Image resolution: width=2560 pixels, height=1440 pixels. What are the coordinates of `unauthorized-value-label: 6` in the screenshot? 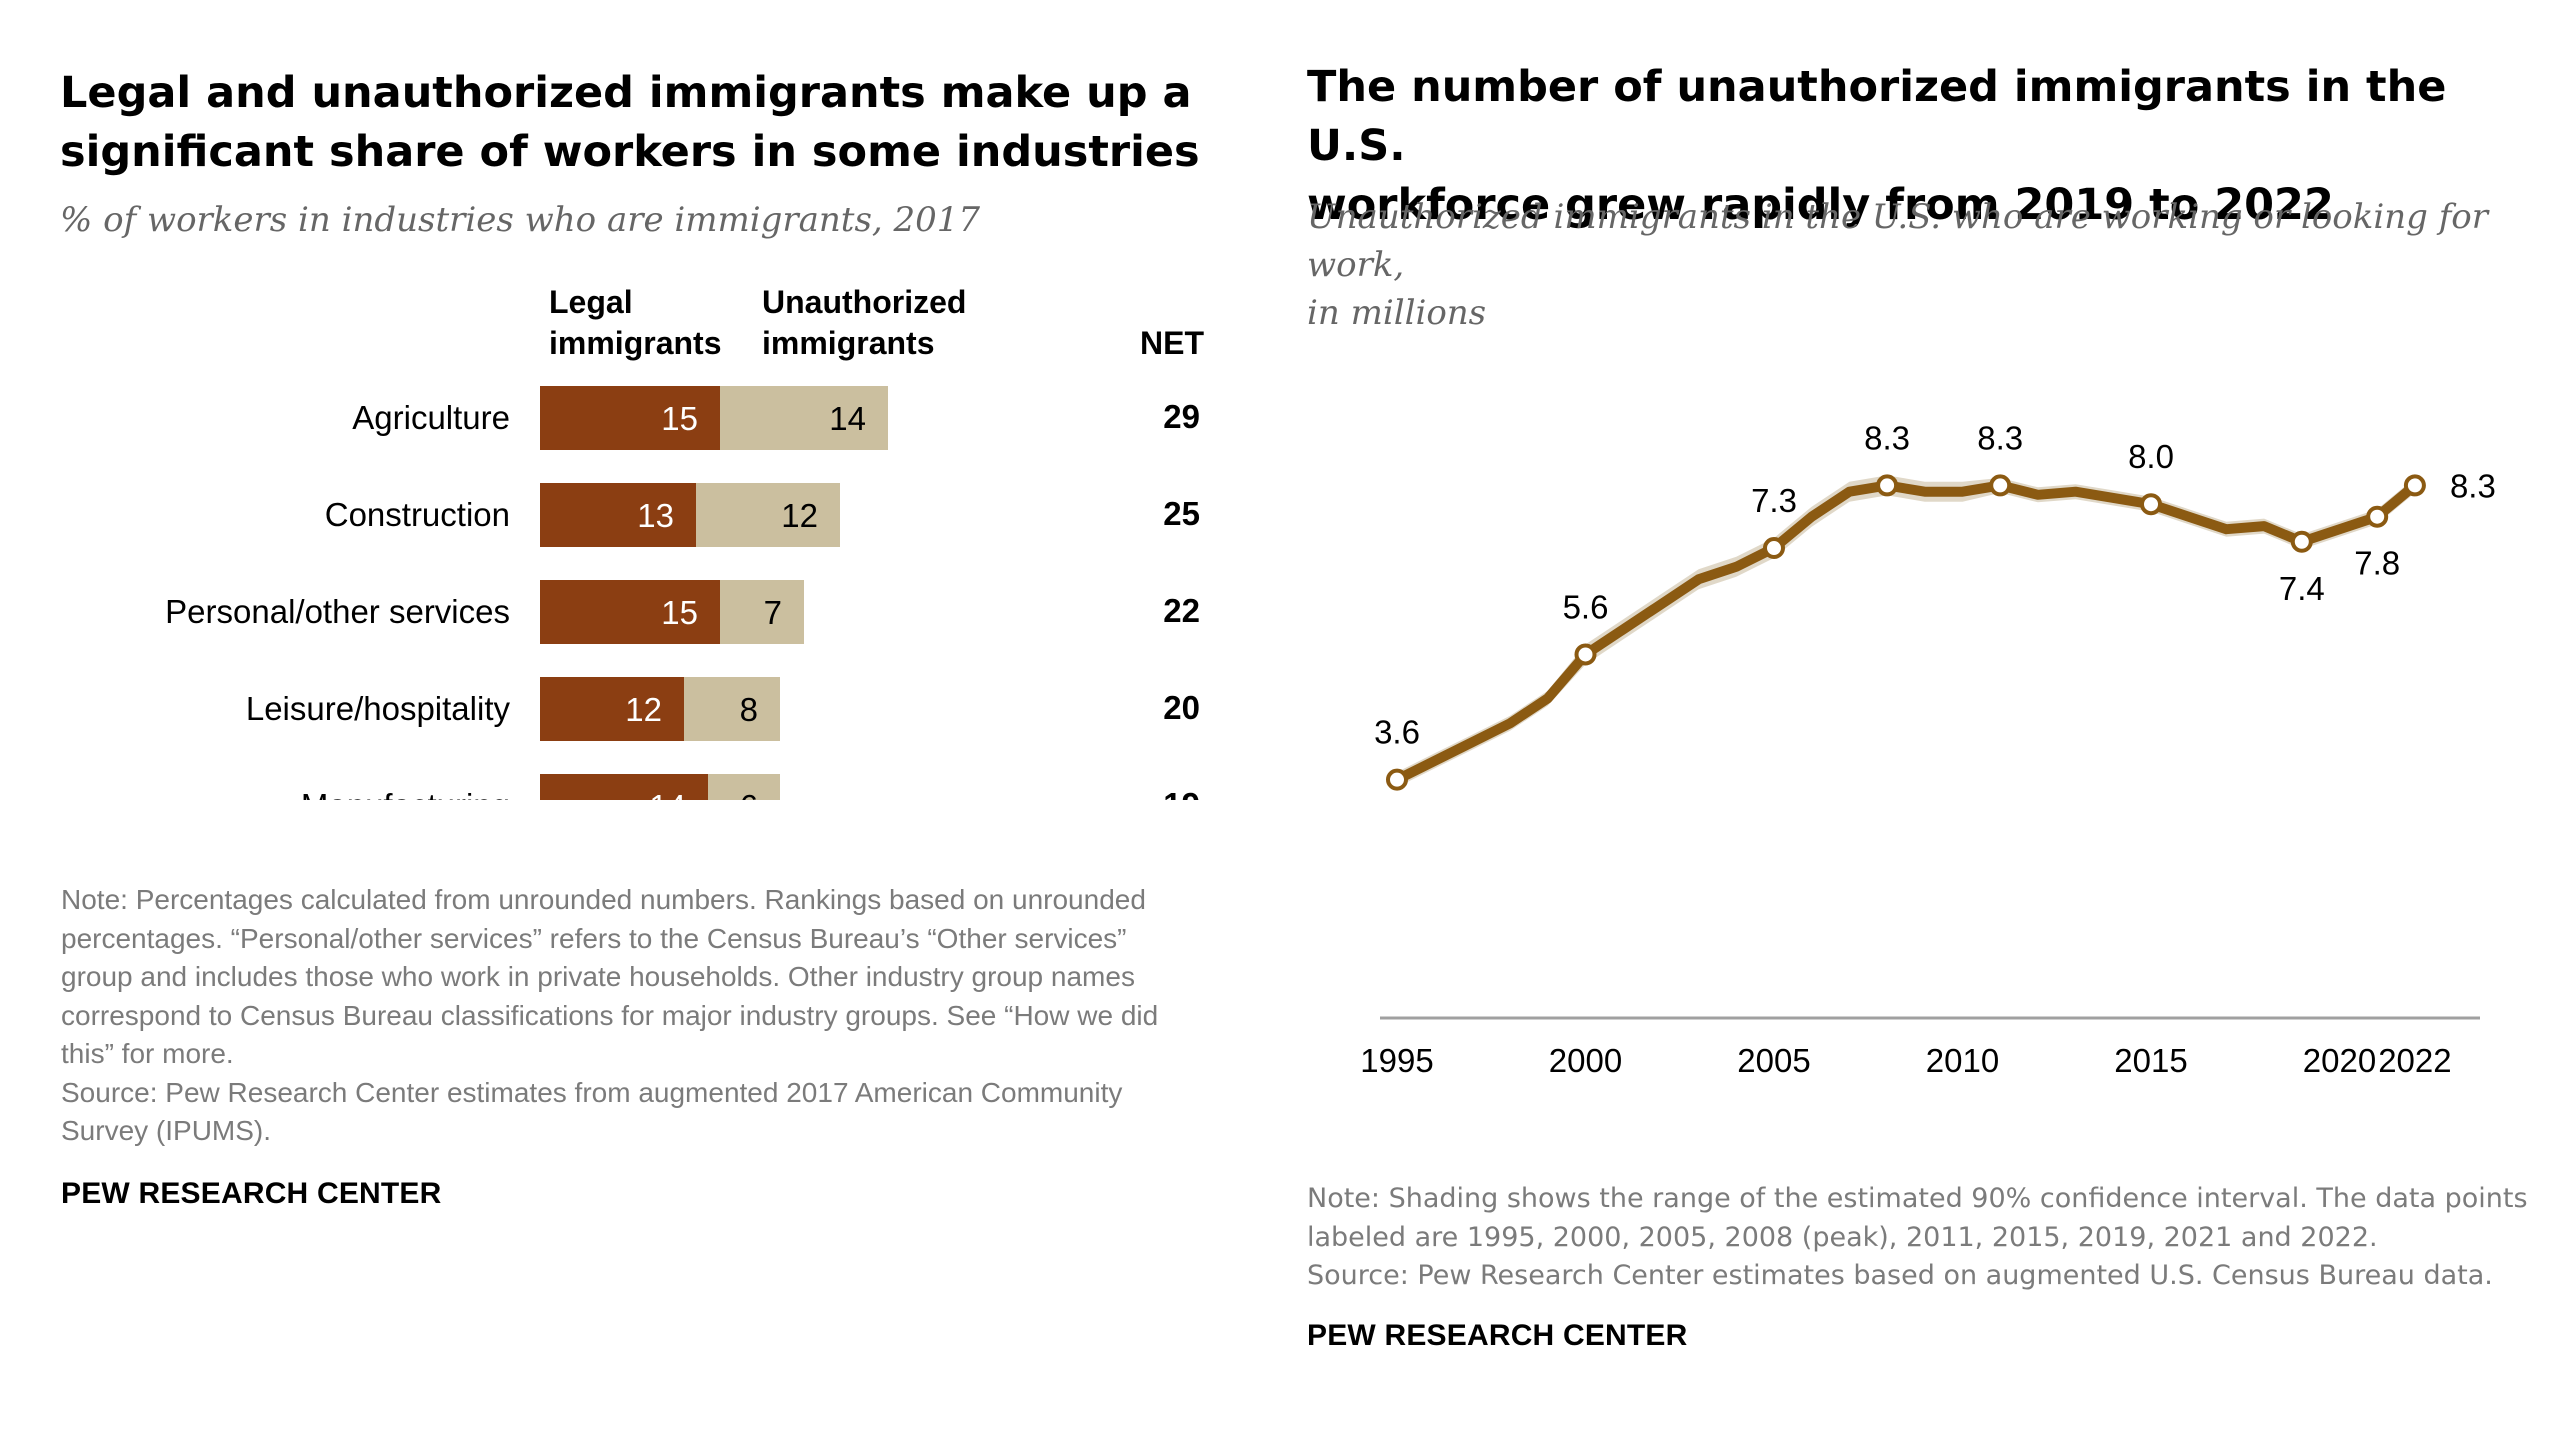 It's located at (749, 794).